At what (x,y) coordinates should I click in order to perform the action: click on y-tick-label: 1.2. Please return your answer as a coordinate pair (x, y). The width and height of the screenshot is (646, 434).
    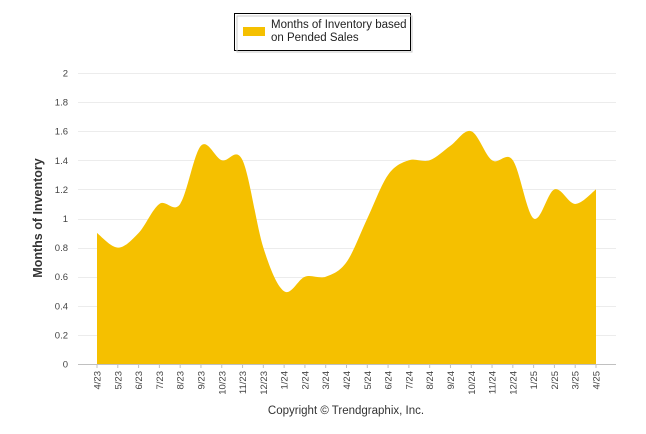
    Looking at the image, I should click on (61, 190).